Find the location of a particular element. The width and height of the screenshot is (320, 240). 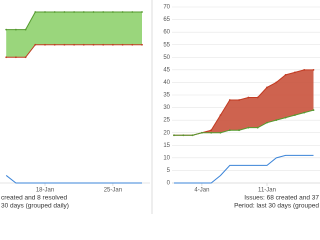

y-tick-label: 70 is located at coordinates (166, 8).